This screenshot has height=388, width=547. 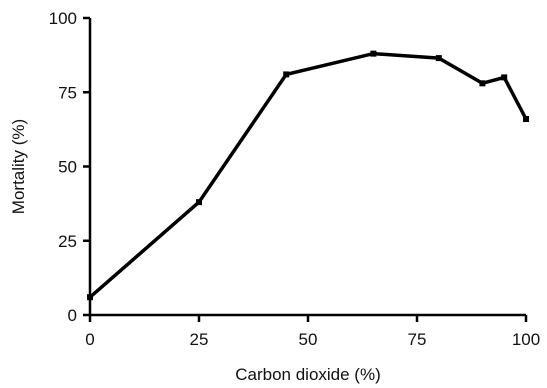 I want to click on x-tick-label: 0, so click(x=89, y=339).